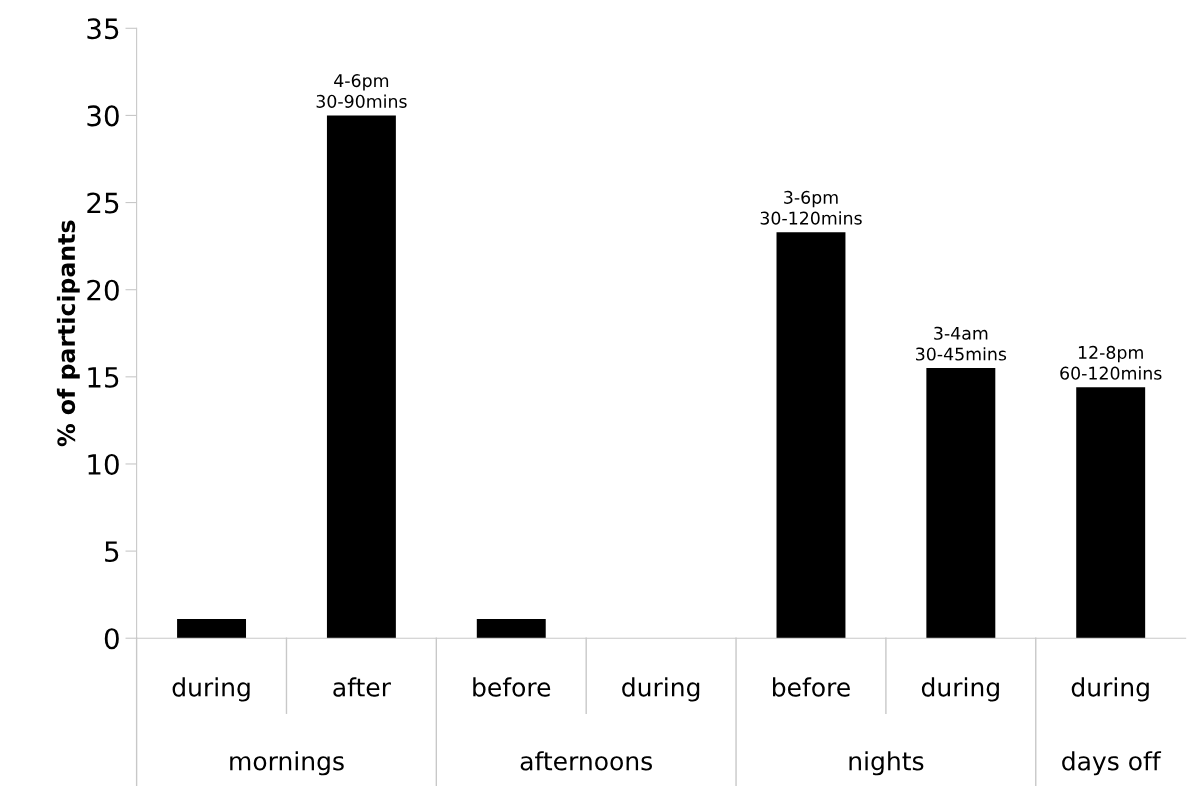 This screenshot has height=786, width=1188. Describe the element at coordinates (103, 116) in the screenshot. I see `y-tick-label: 30` at that location.